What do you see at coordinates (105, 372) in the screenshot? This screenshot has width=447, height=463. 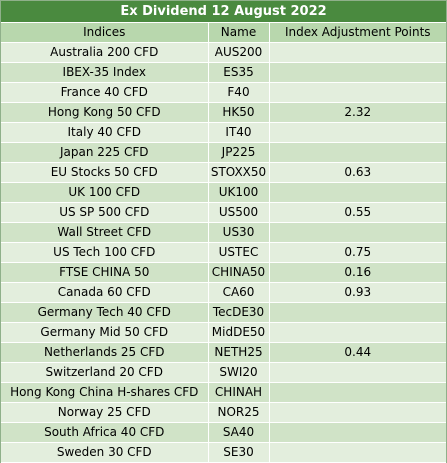 I see `cell-index: Switzerland 20 CFD` at bounding box center [105, 372].